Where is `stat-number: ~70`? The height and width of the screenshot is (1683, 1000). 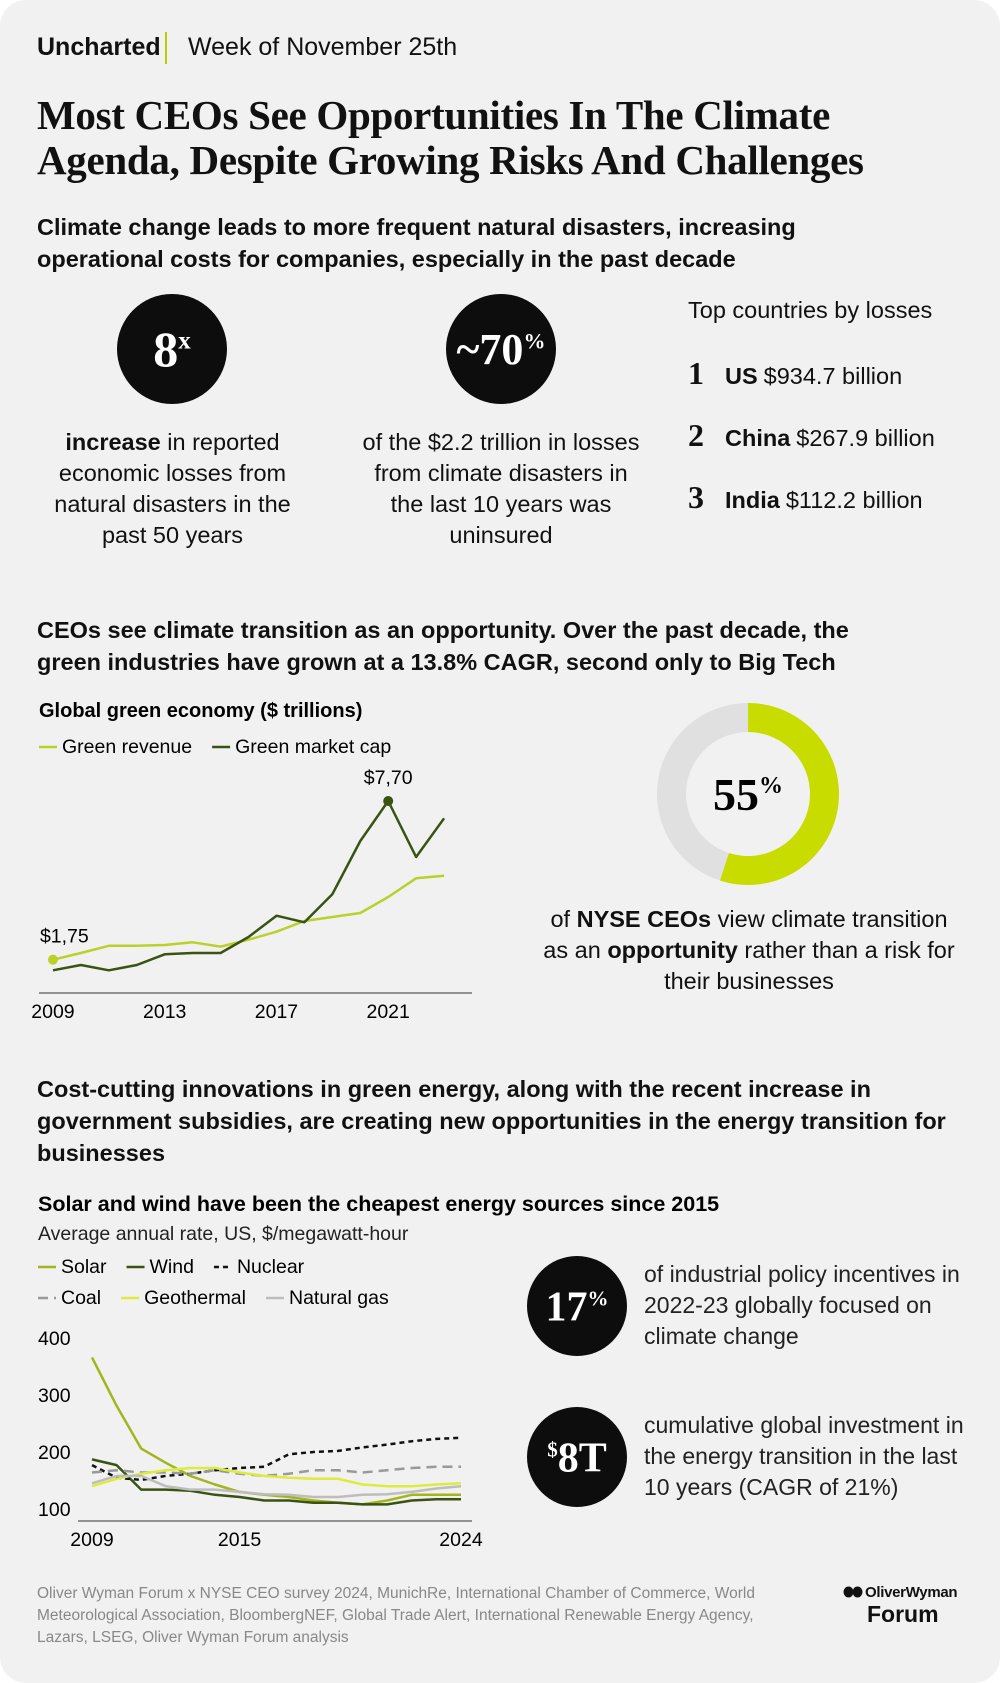
stat-number: ~70 is located at coordinates (490, 349).